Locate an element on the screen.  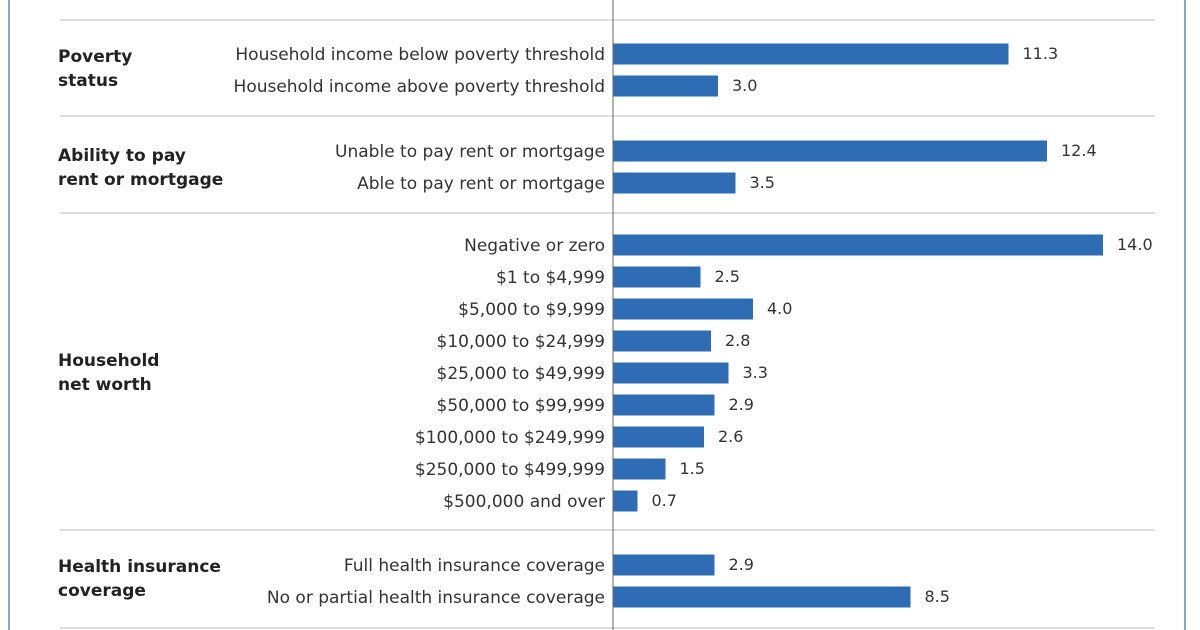
category-label: No or partial health insurance coverage is located at coordinates (436, 598).